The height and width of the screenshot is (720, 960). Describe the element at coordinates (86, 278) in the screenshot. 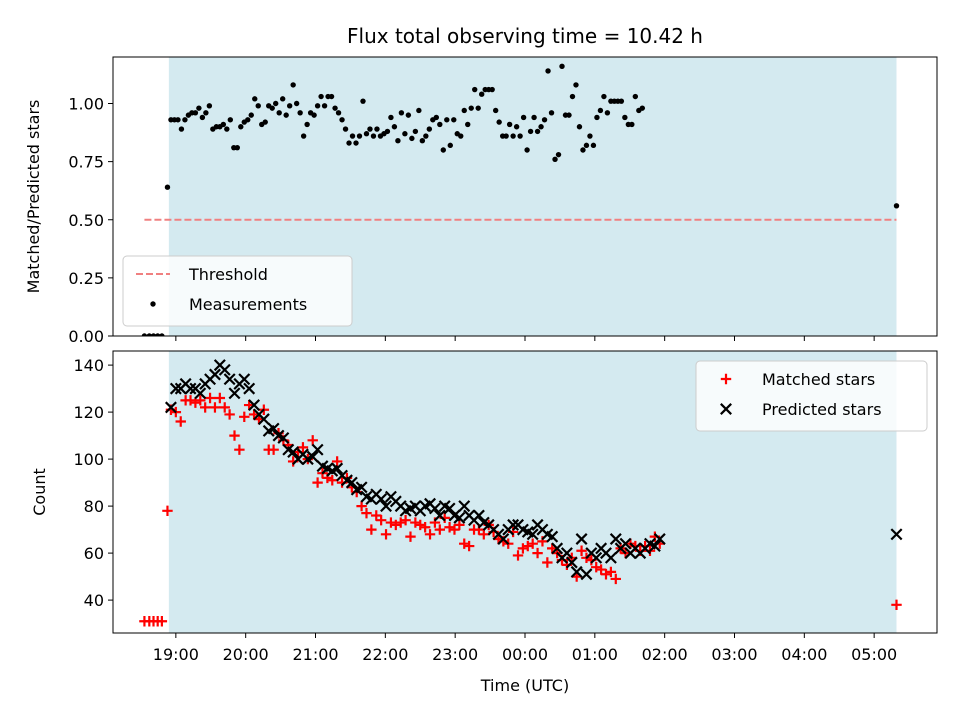

I see `y-tick-label: 0.25` at that location.